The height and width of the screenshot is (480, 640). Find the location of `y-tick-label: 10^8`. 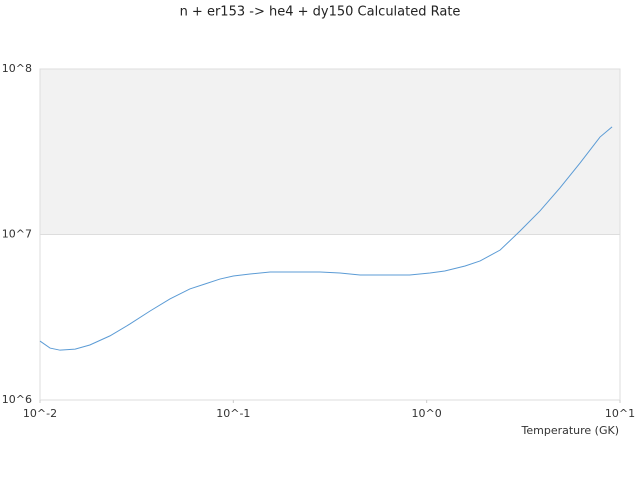

y-tick-label: 10^8 is located at coordinates (17, 68).